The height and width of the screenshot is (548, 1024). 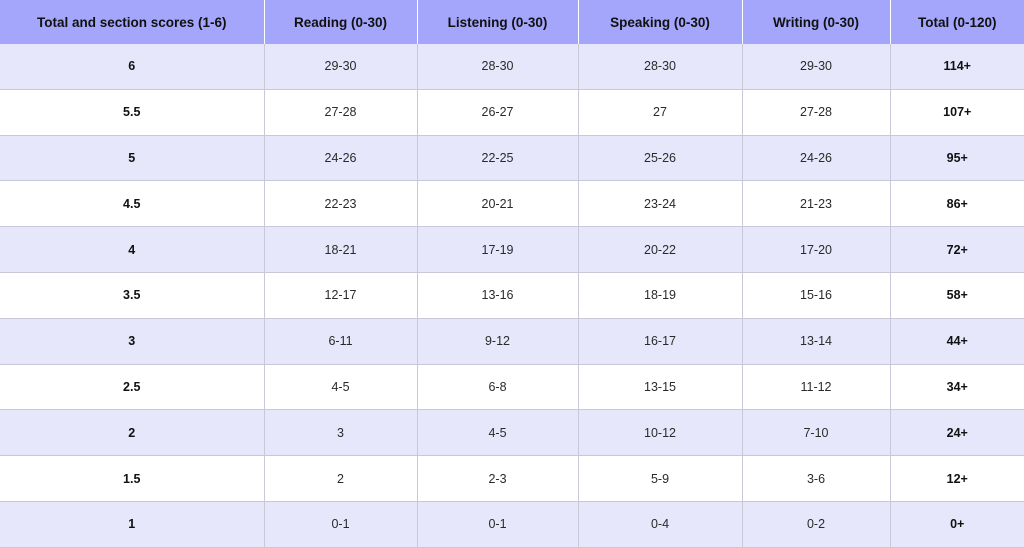 I want to click on writing-cell: 21-23, so click(x=816, y=204).